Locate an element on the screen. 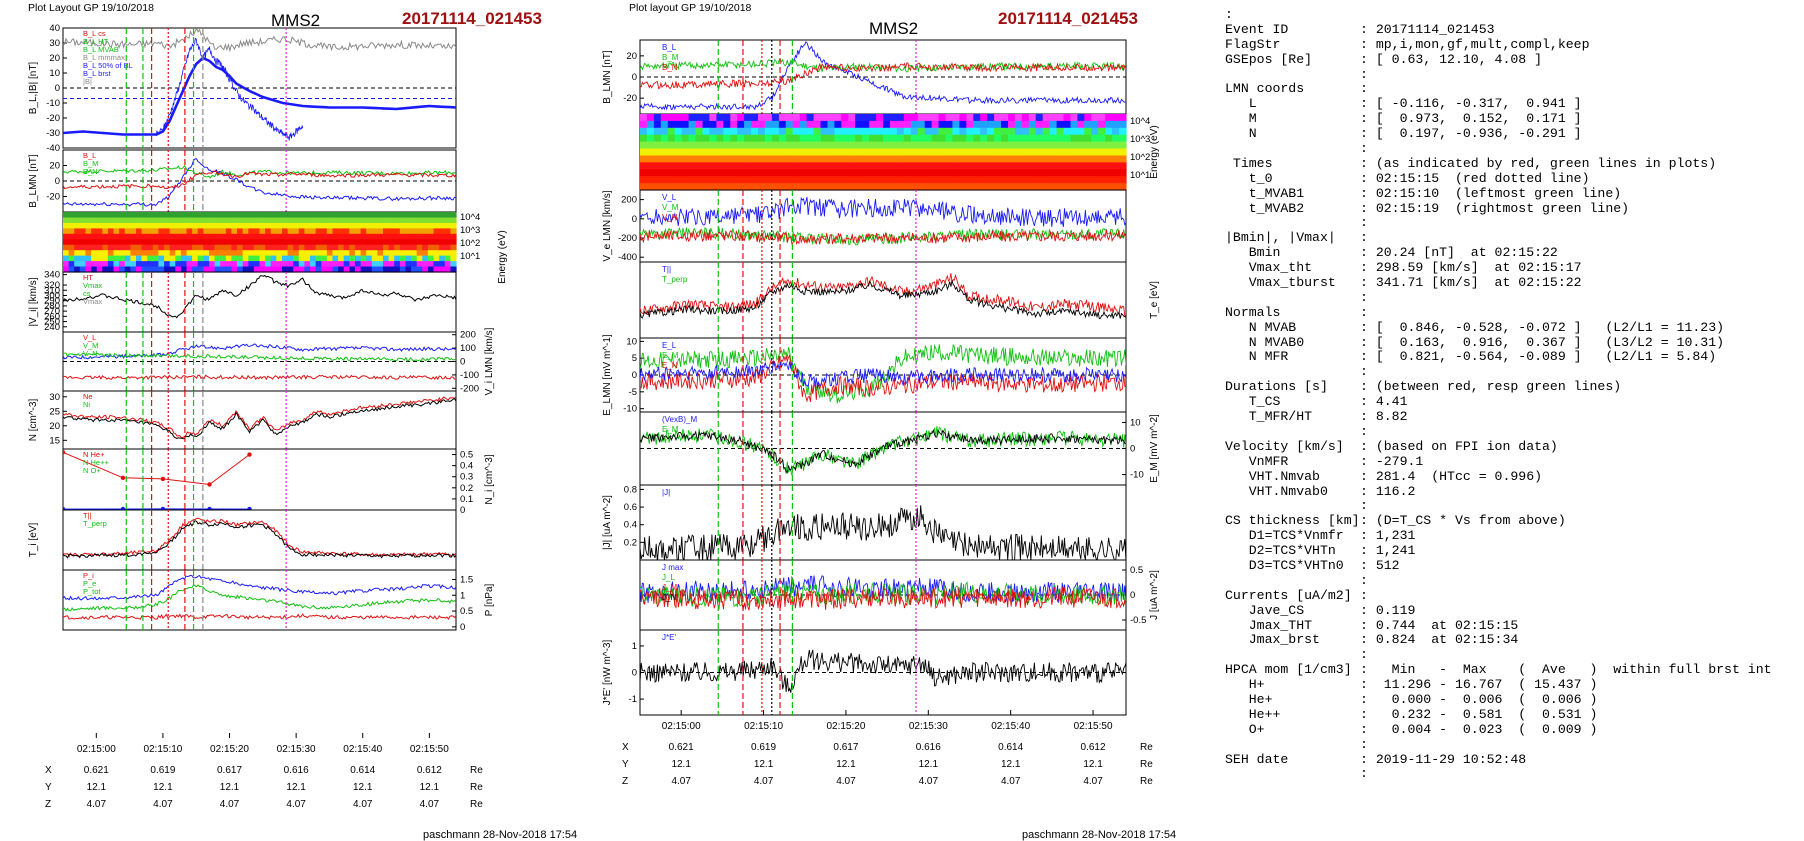 The image size is (1804, 841). tick-label: 200 is located at coordinates (629, 200).